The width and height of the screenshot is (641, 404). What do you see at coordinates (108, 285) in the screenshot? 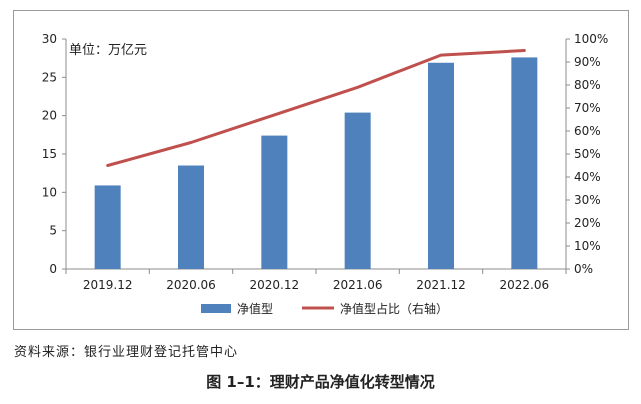
I see `x-tick-label: 2019.12` at bounding box center [108, 285].